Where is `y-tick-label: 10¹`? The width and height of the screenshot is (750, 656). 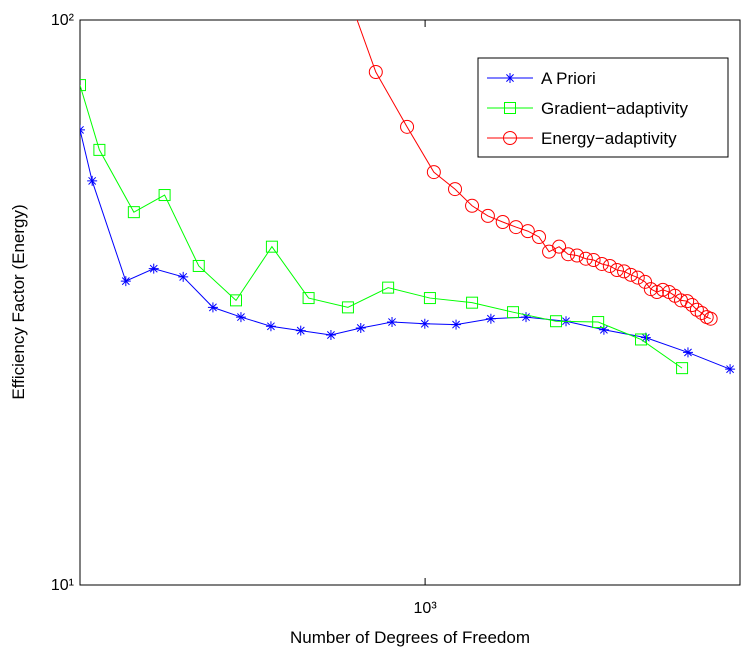
y-tick-label: 10¹ is located at coordinates (62, 585).